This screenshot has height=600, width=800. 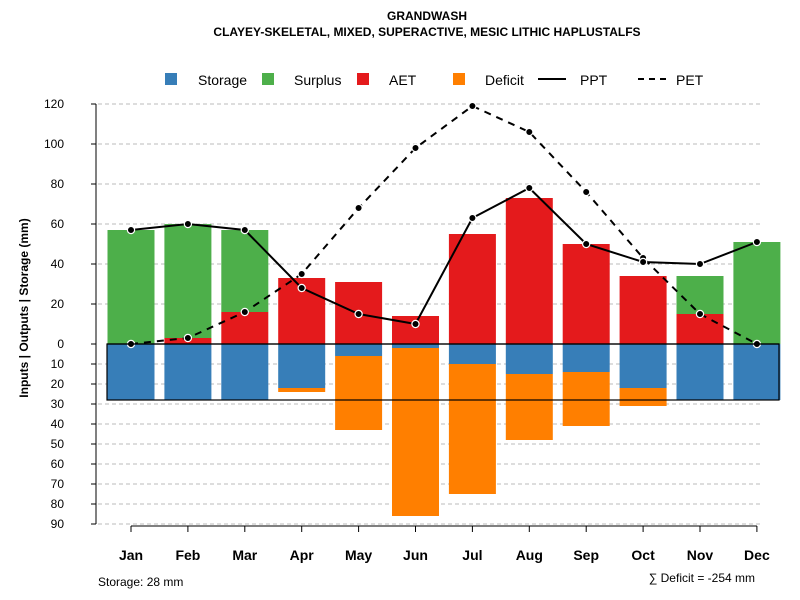 What do you see at coordinates (427, 16) in the screenshot?
I see `chart-title: GRANDWASH` at bounding box center [427, 16].